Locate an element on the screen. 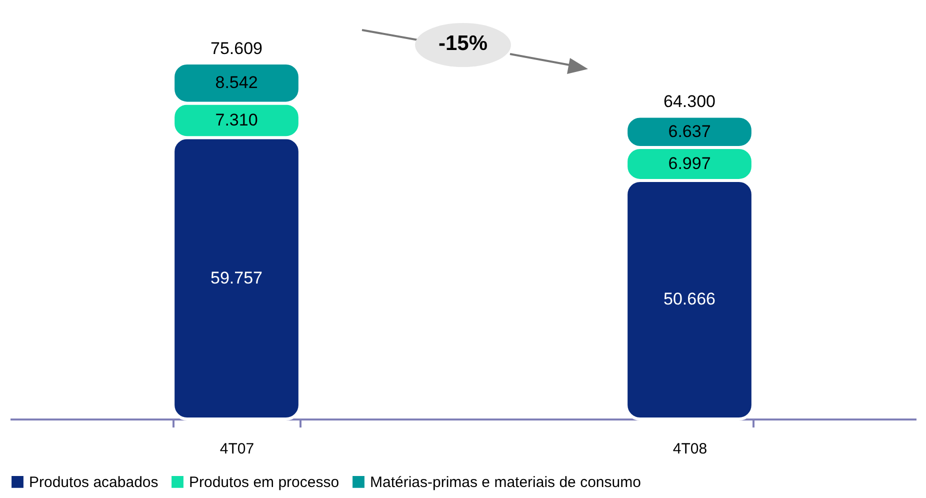 This screenshot has height=498, width=926. data-label: 7.310 is located at coordinates (236, 120).